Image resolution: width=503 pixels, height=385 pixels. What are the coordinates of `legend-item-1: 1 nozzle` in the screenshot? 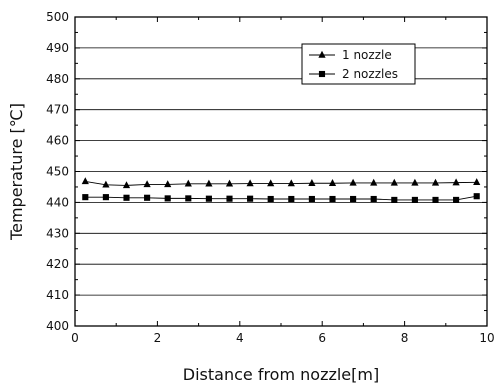 It's located at (350, 55).